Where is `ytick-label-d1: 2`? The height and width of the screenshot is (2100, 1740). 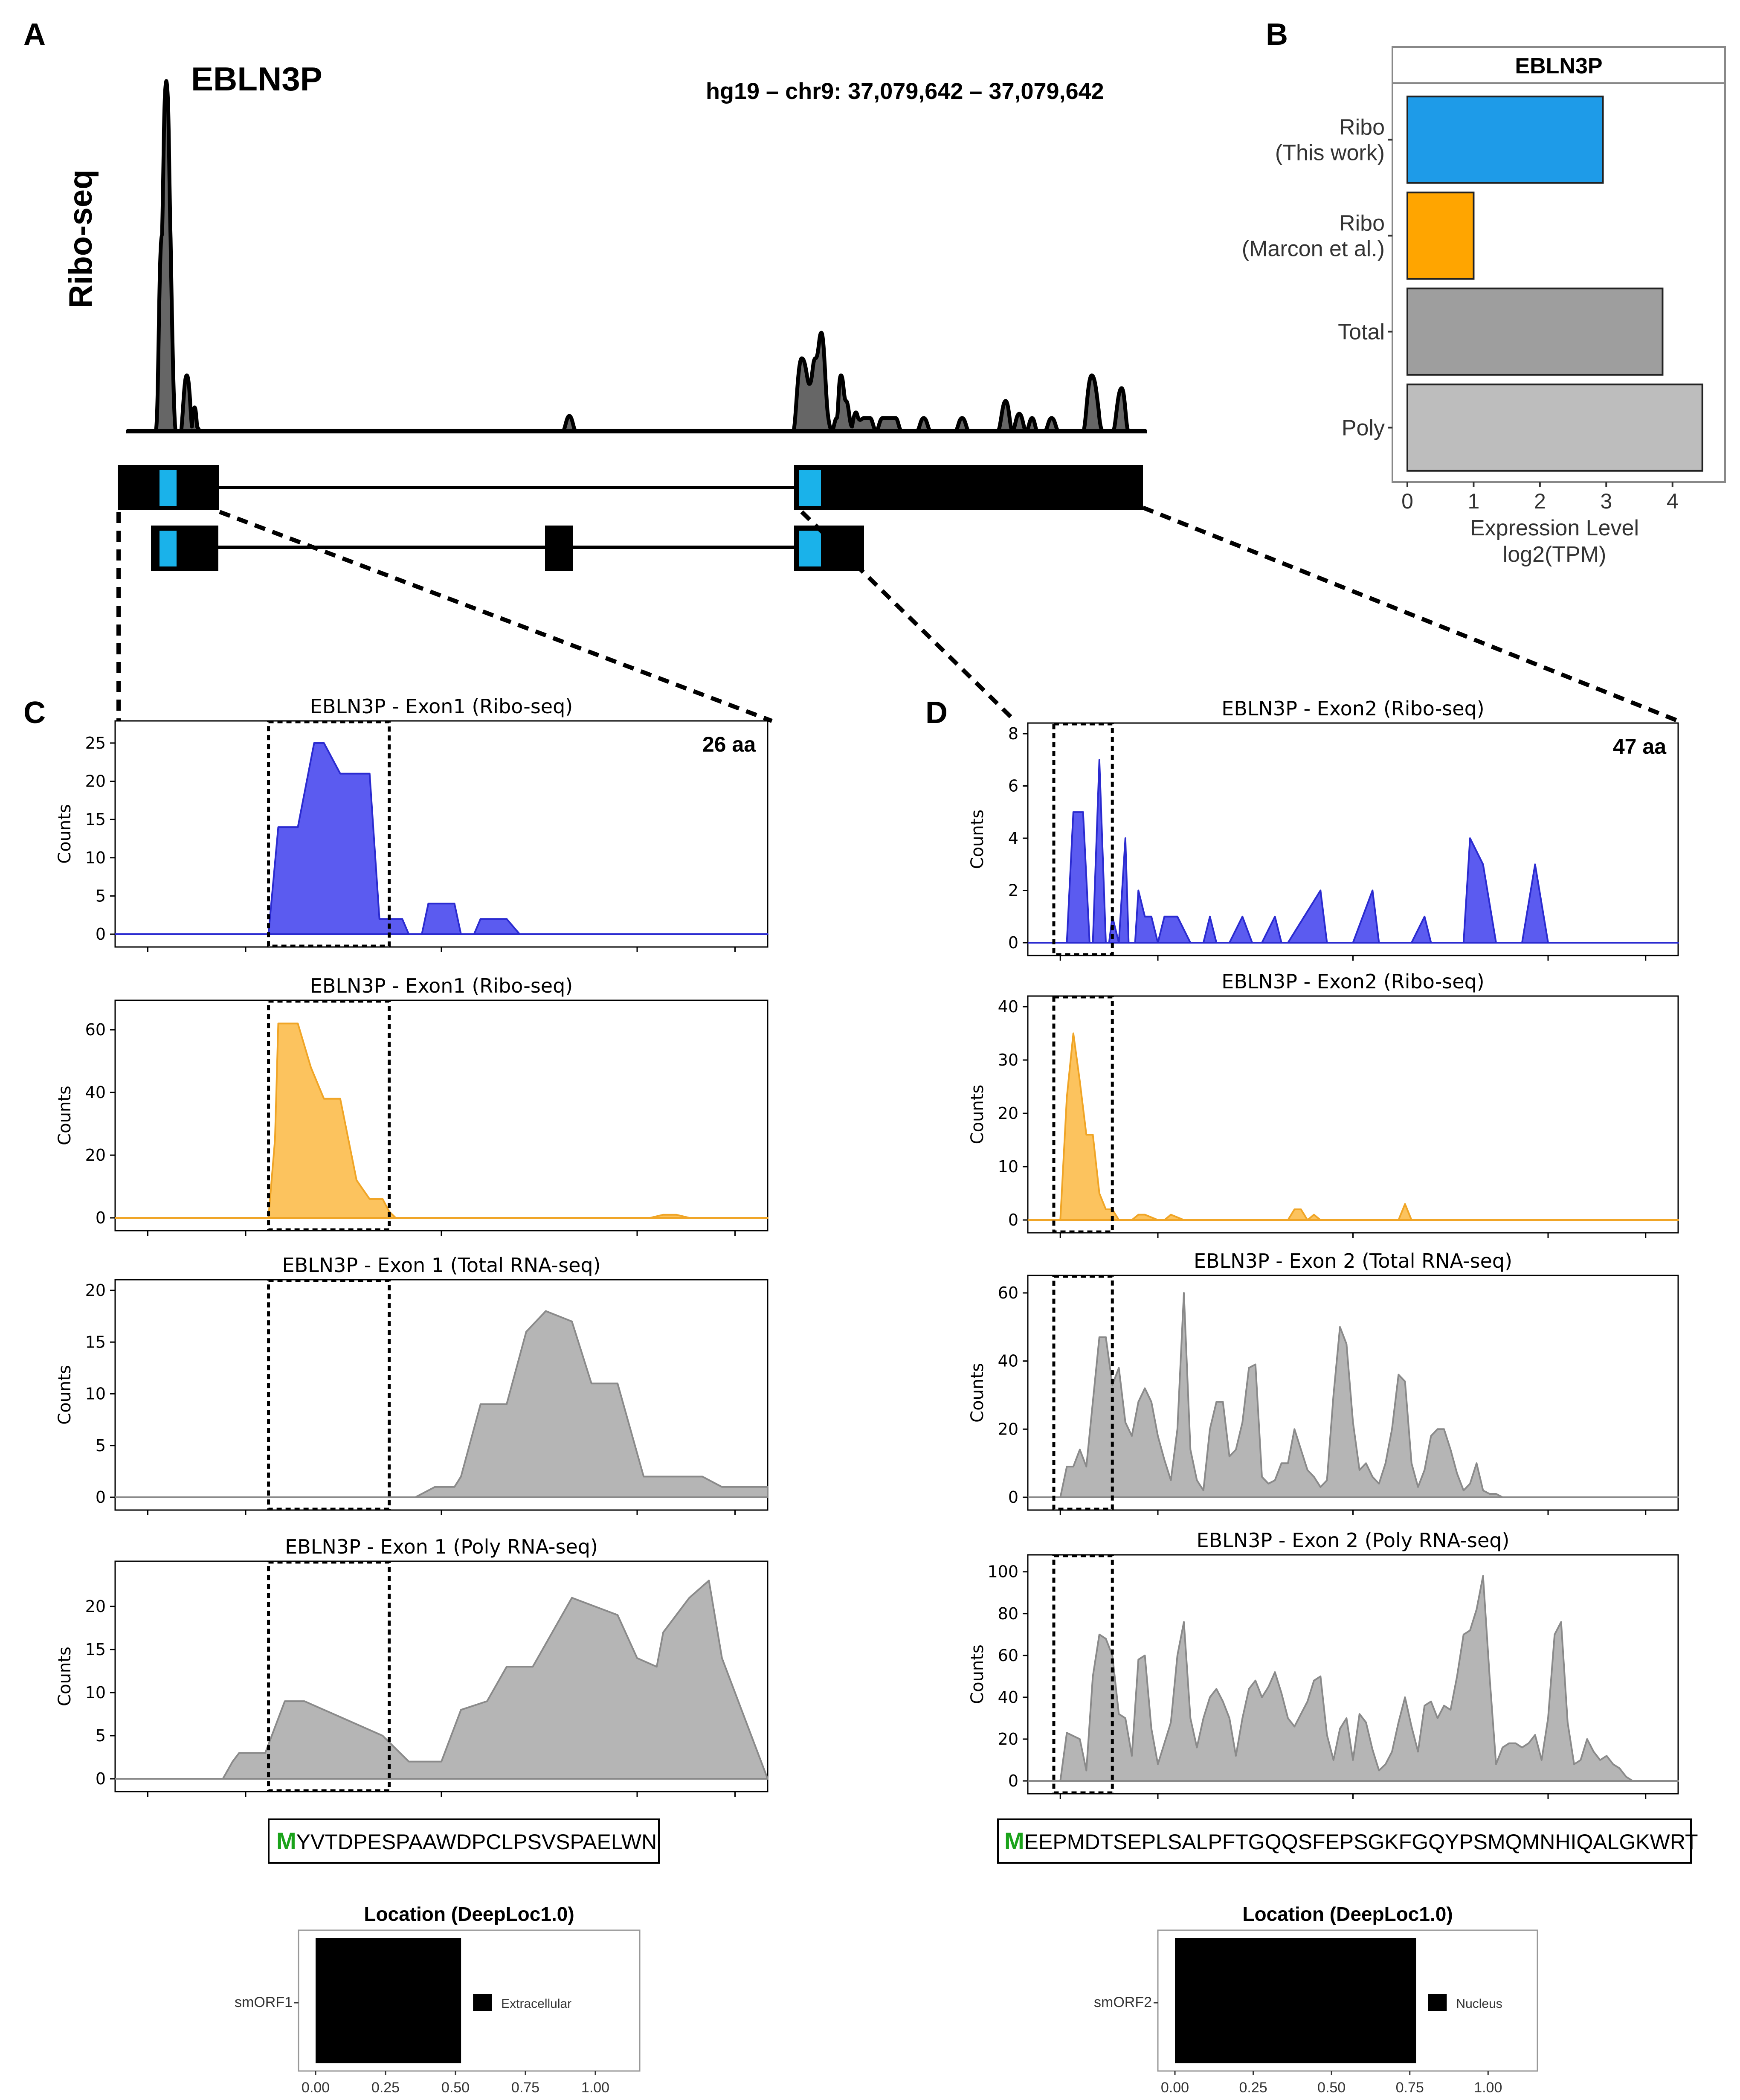
ytick-label-d1: 2 is located at coordinates (1013, 891).